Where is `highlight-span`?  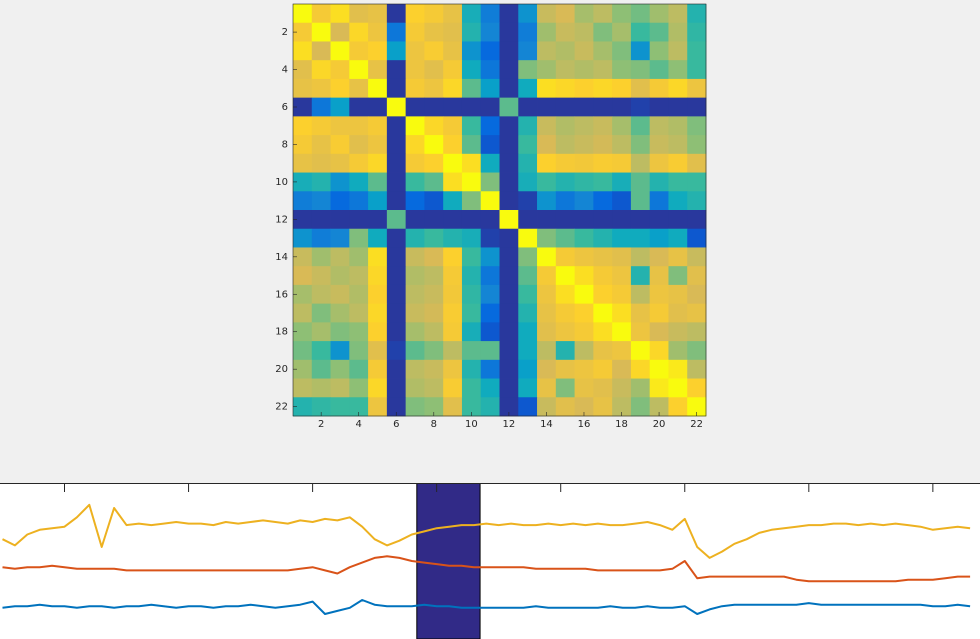
highlight-span is located at coordinates (448, 561).